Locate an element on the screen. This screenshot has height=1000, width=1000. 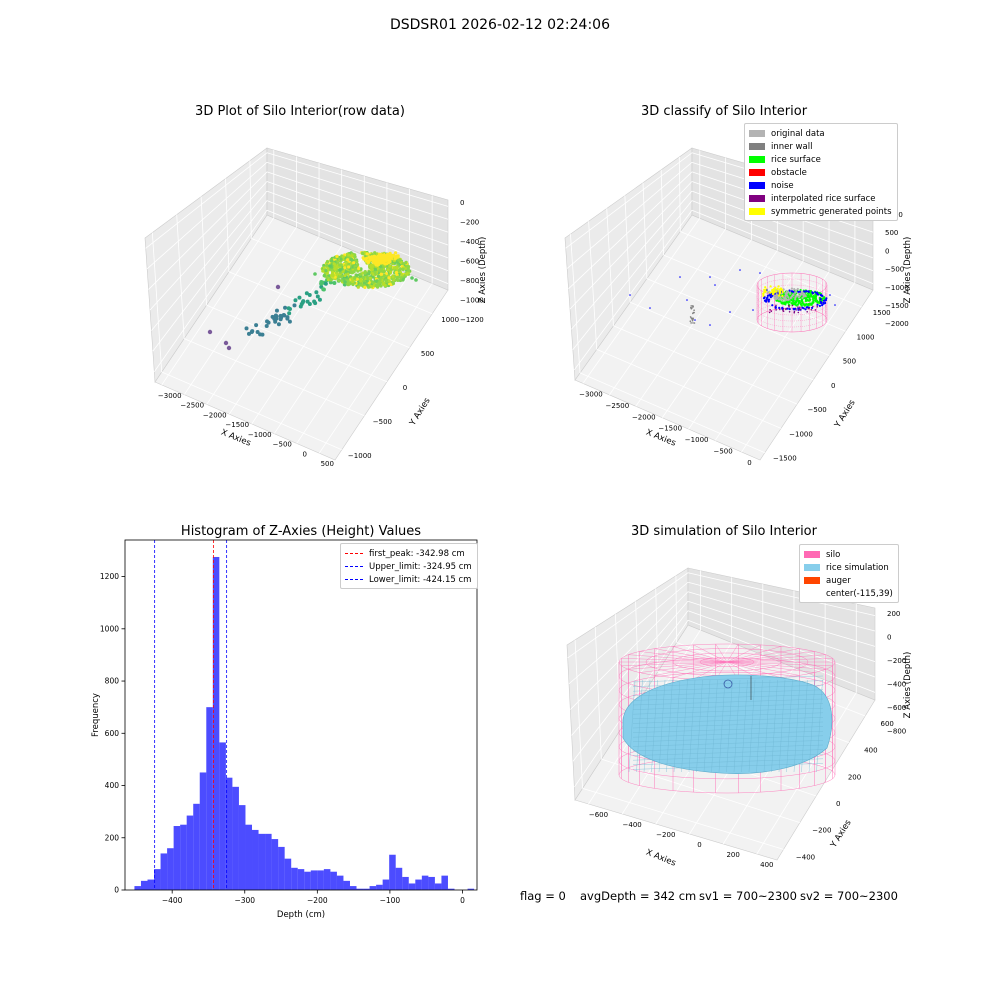
legend-item: Upper_limit: -324.95 cm is located at coordinates (408, 566).